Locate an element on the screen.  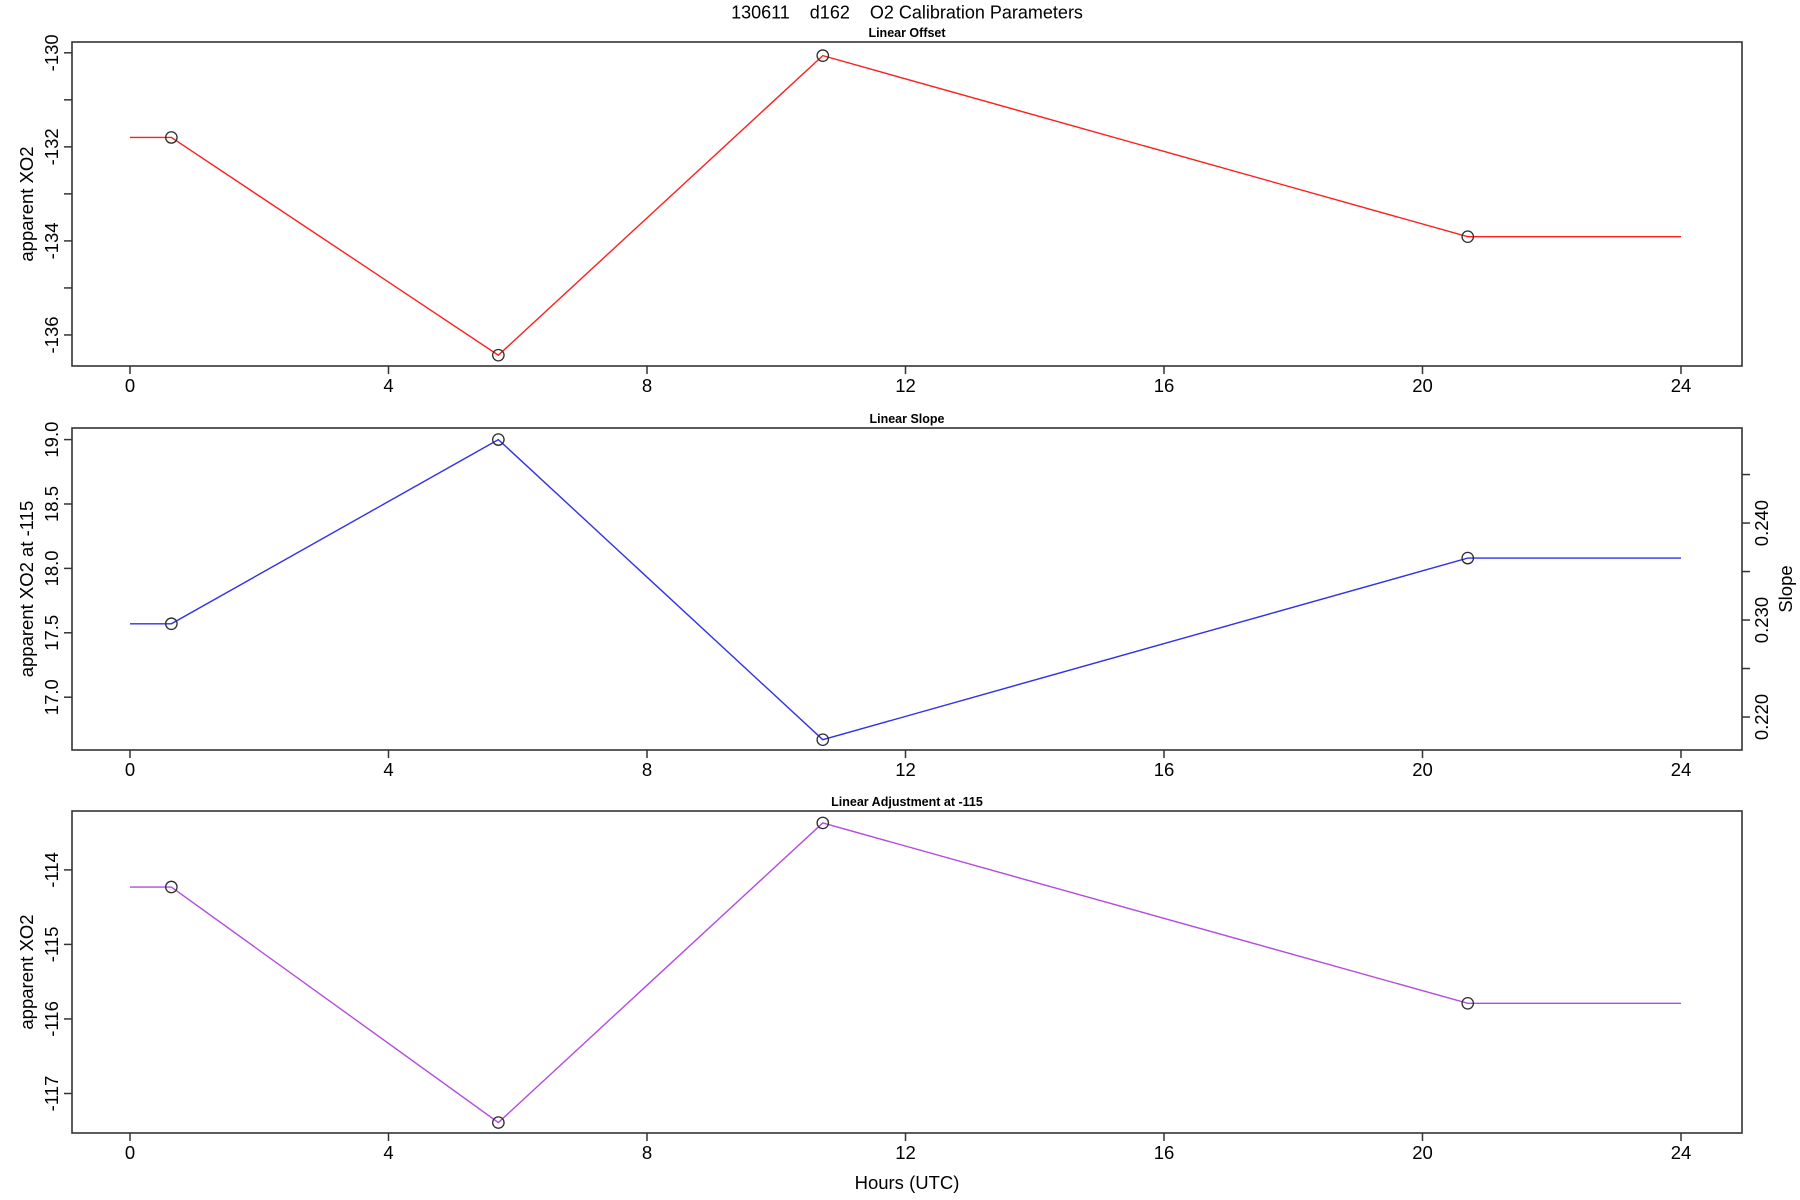
y-axis-label-adjustment: apparent XO2 is located at coordinates (26, 972).